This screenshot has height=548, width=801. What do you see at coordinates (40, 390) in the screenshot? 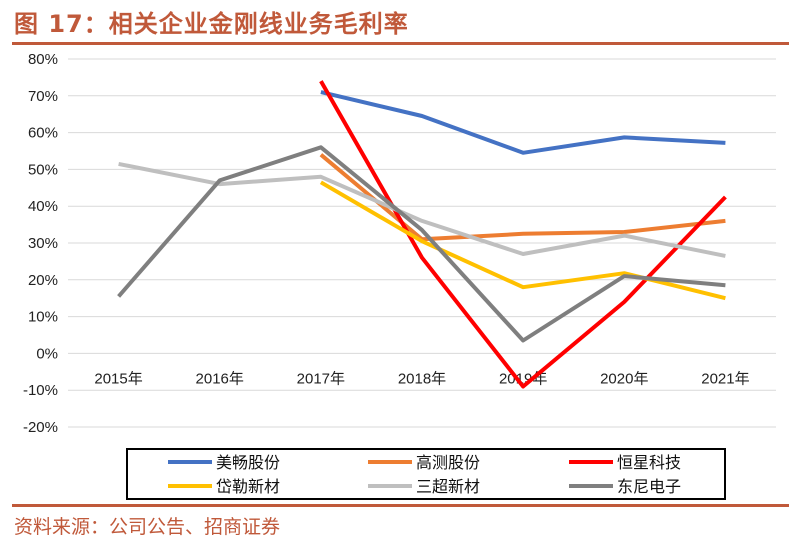
I see `y-tick-label: -10%` at bounding box center [40, 390].